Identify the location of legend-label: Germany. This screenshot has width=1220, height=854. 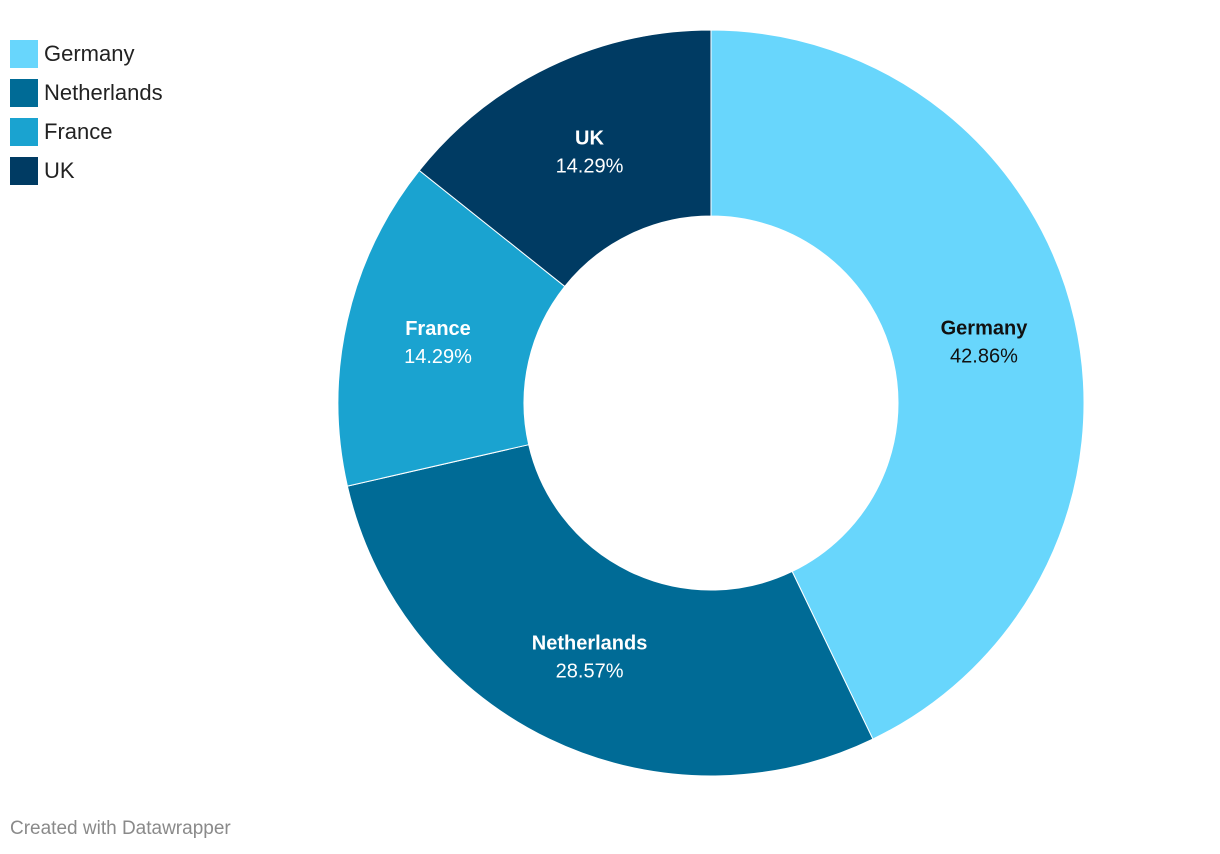
(89, 53).